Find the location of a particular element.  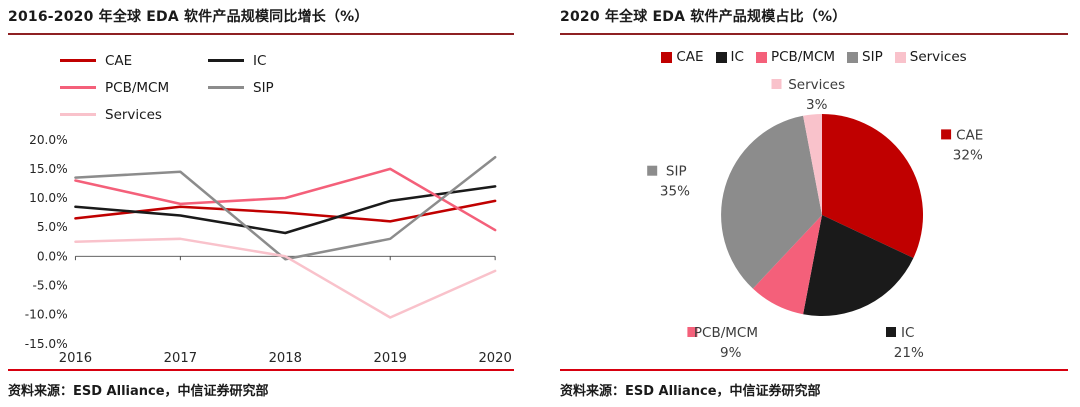

svg-text: 20.0% is located at coordinates (48, 140).